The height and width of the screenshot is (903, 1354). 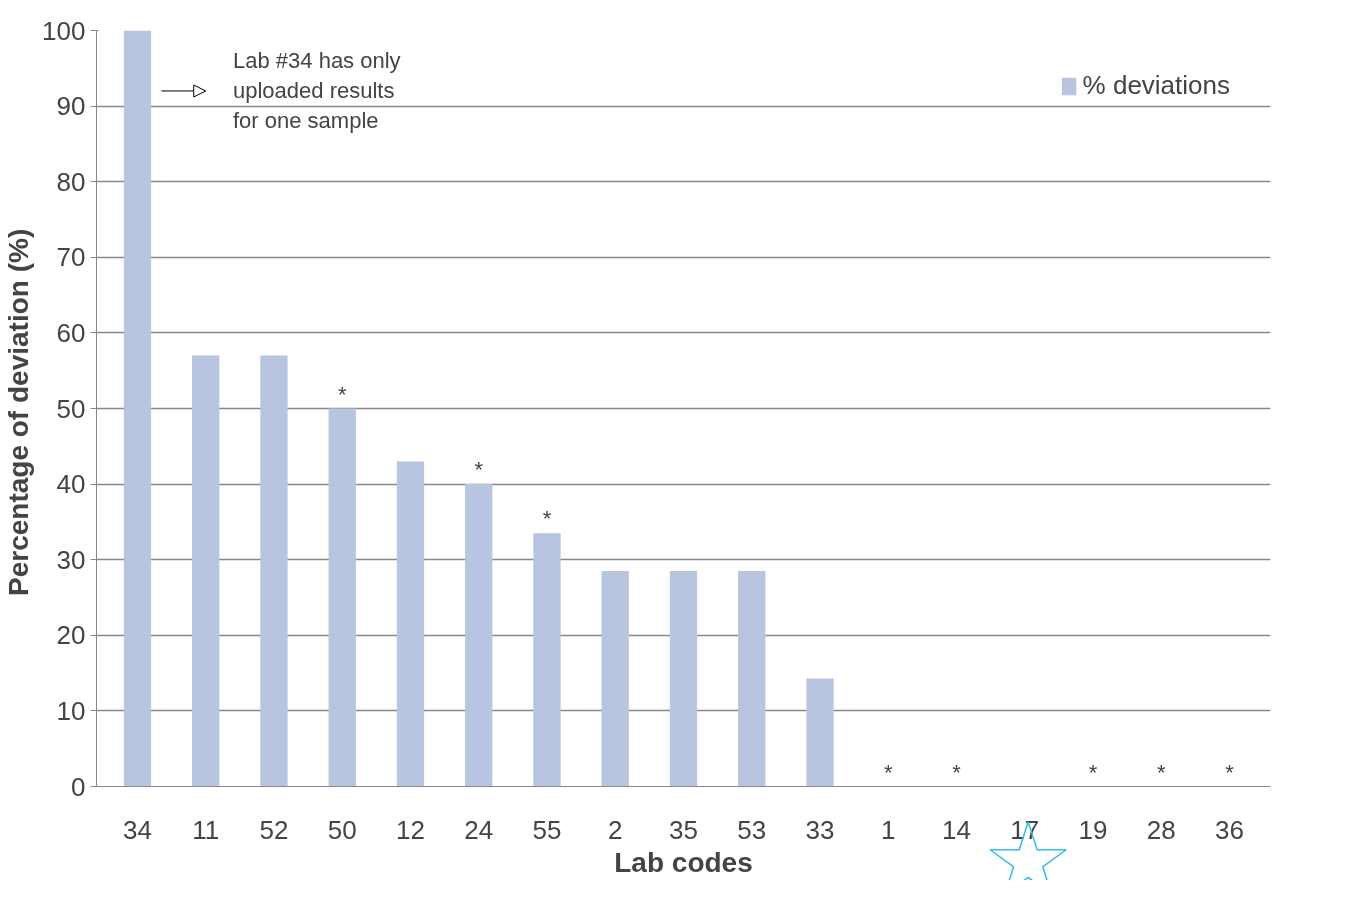 I want to click on x-tick-label: 28, so click(x=1161, y=829).